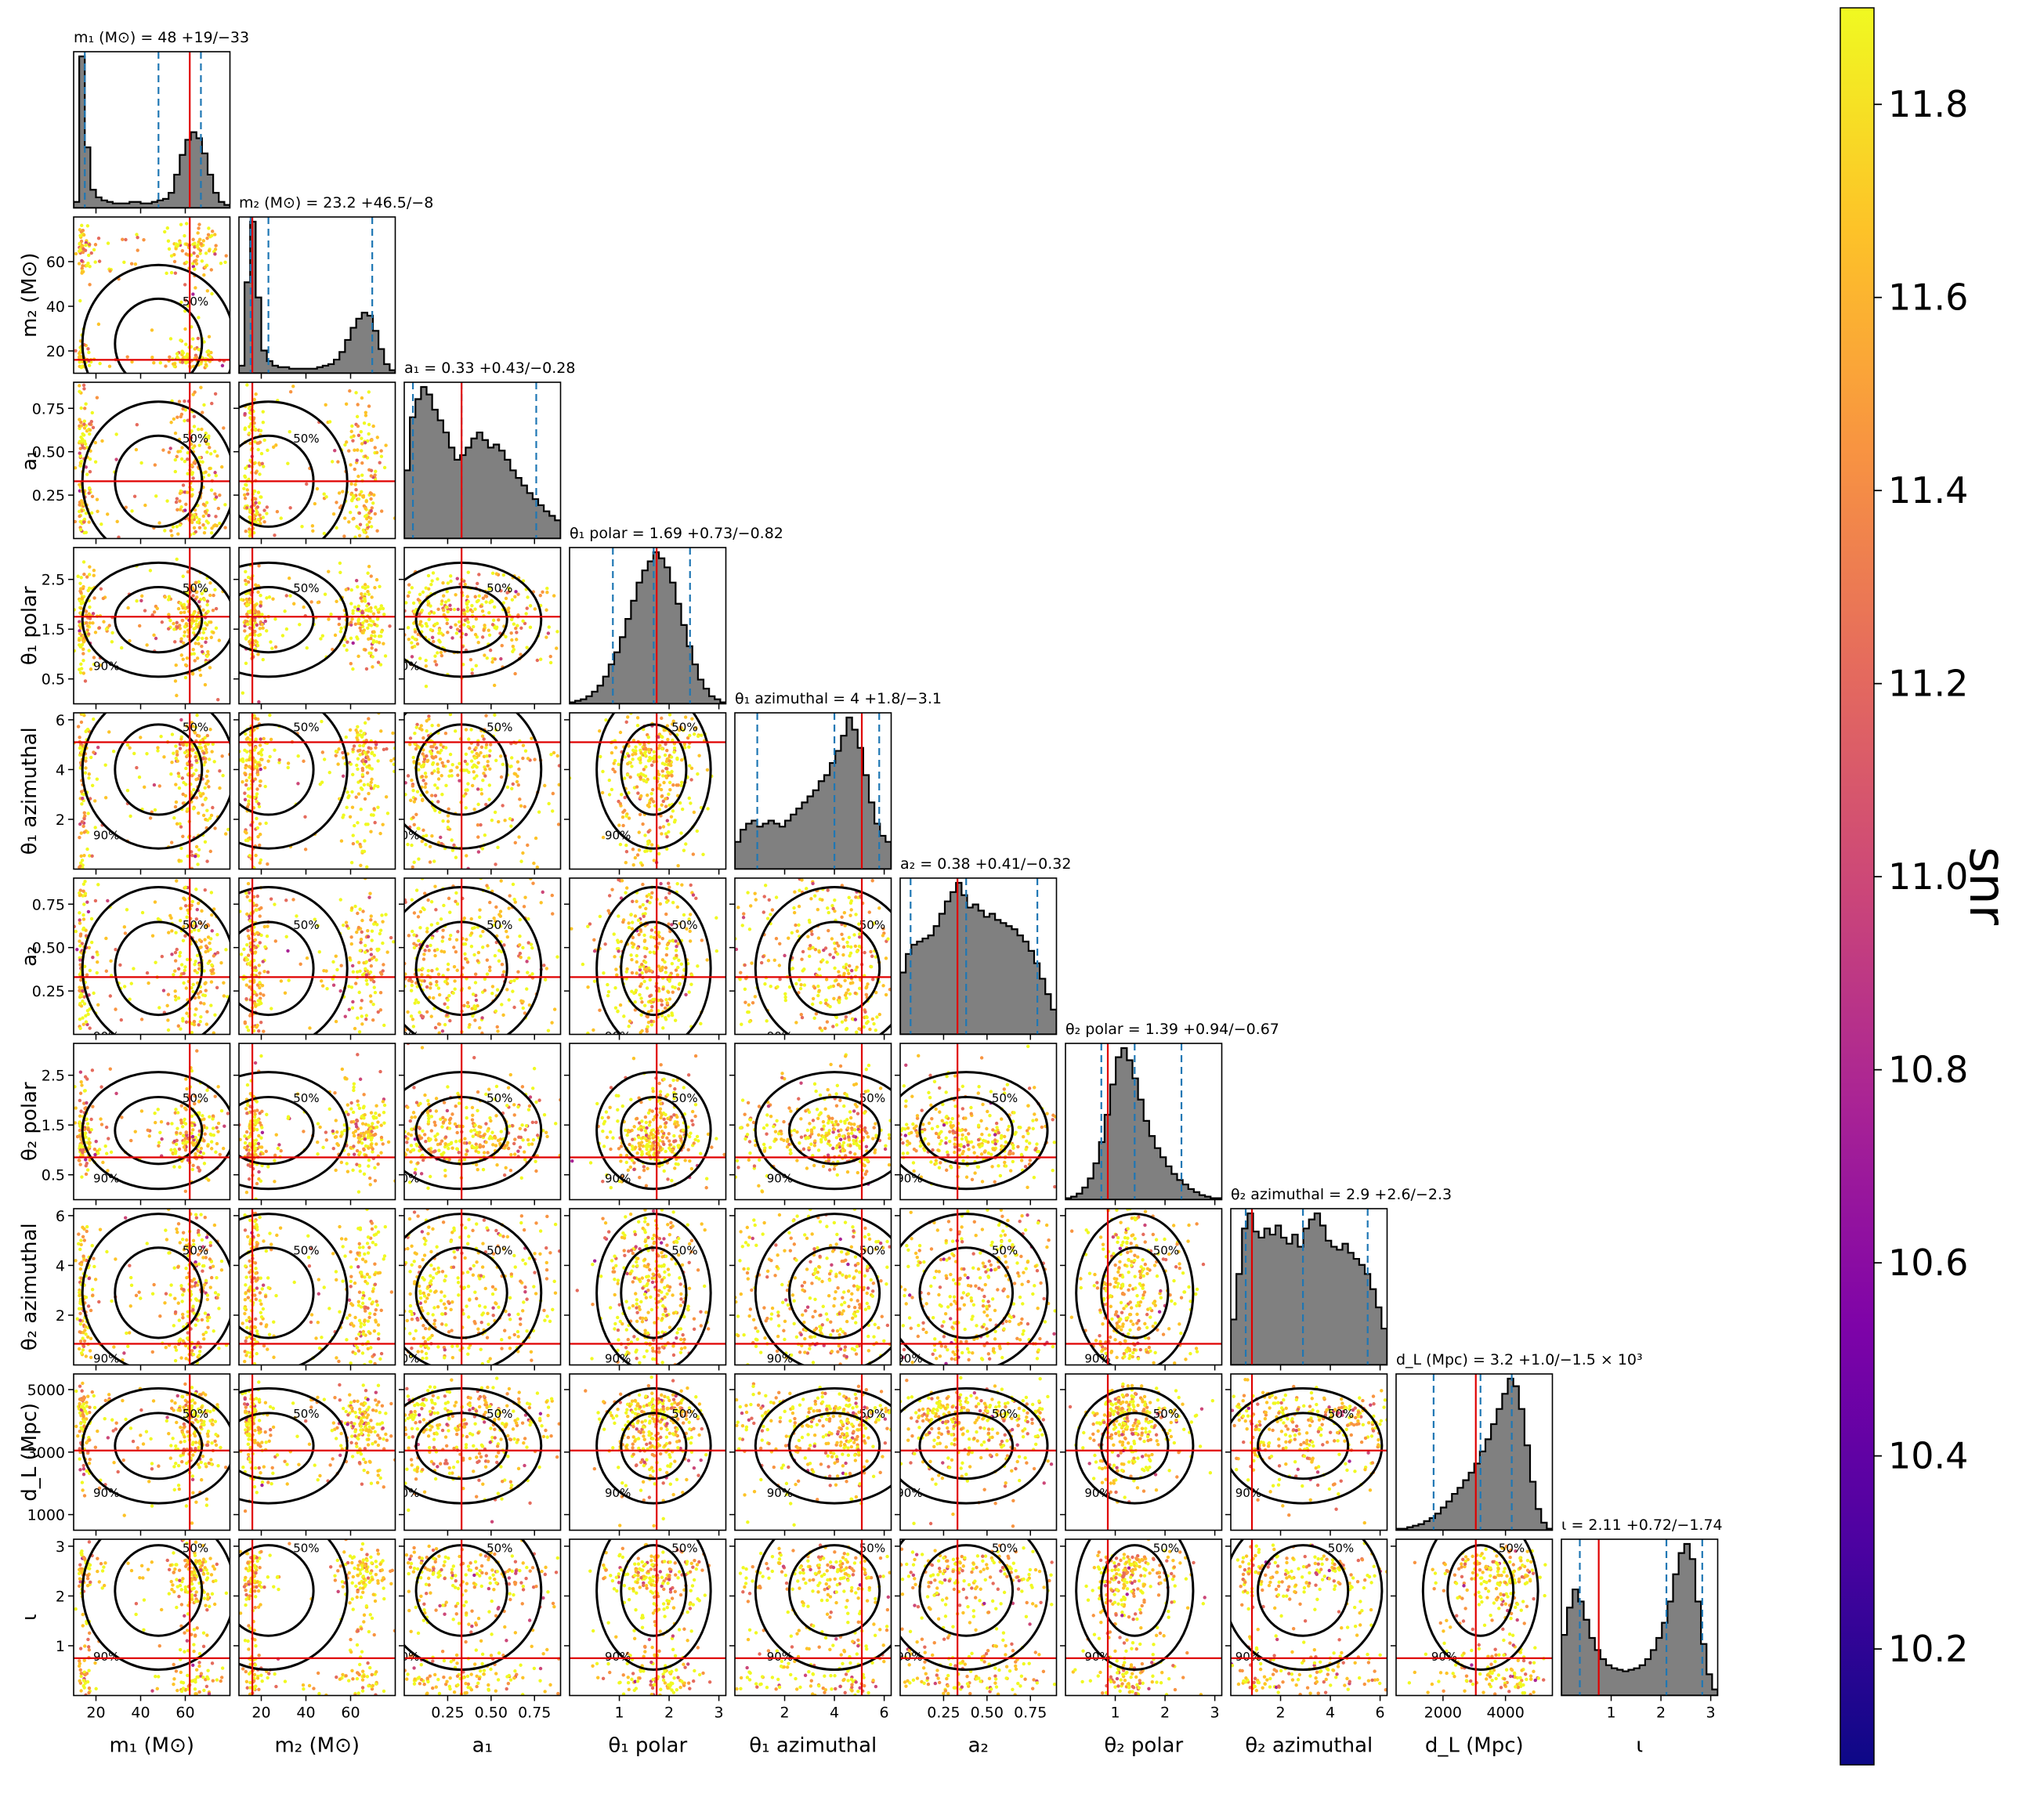 The width and height of the screenshot is (2044, 1804). I want to click on x-axis-label-a2: a₂, so click(978, 1746).